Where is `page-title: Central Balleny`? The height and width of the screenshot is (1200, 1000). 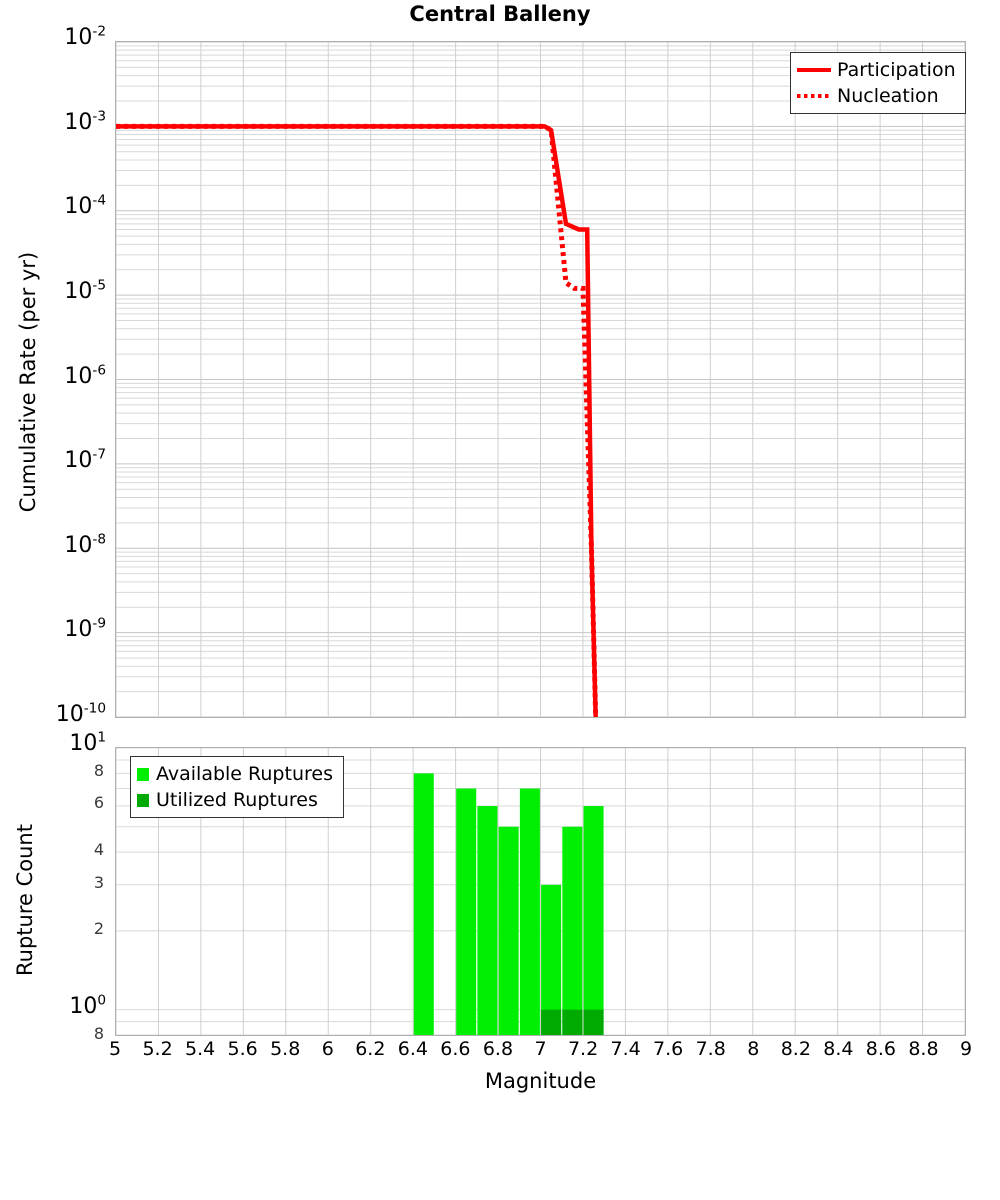 page-title: Central Balleny is located at coordinates (500, 14).